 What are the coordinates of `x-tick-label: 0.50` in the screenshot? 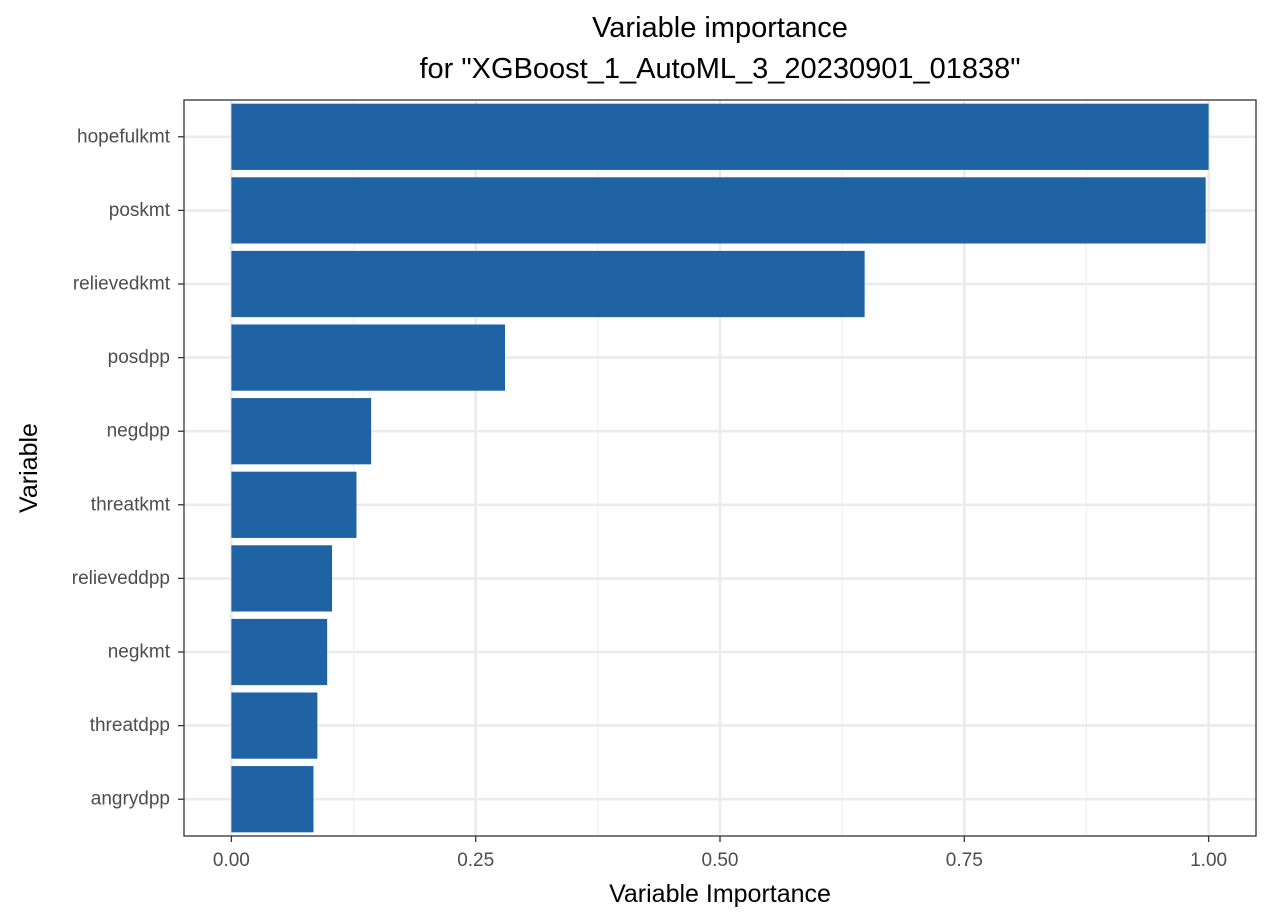 It's located at (720, 860).